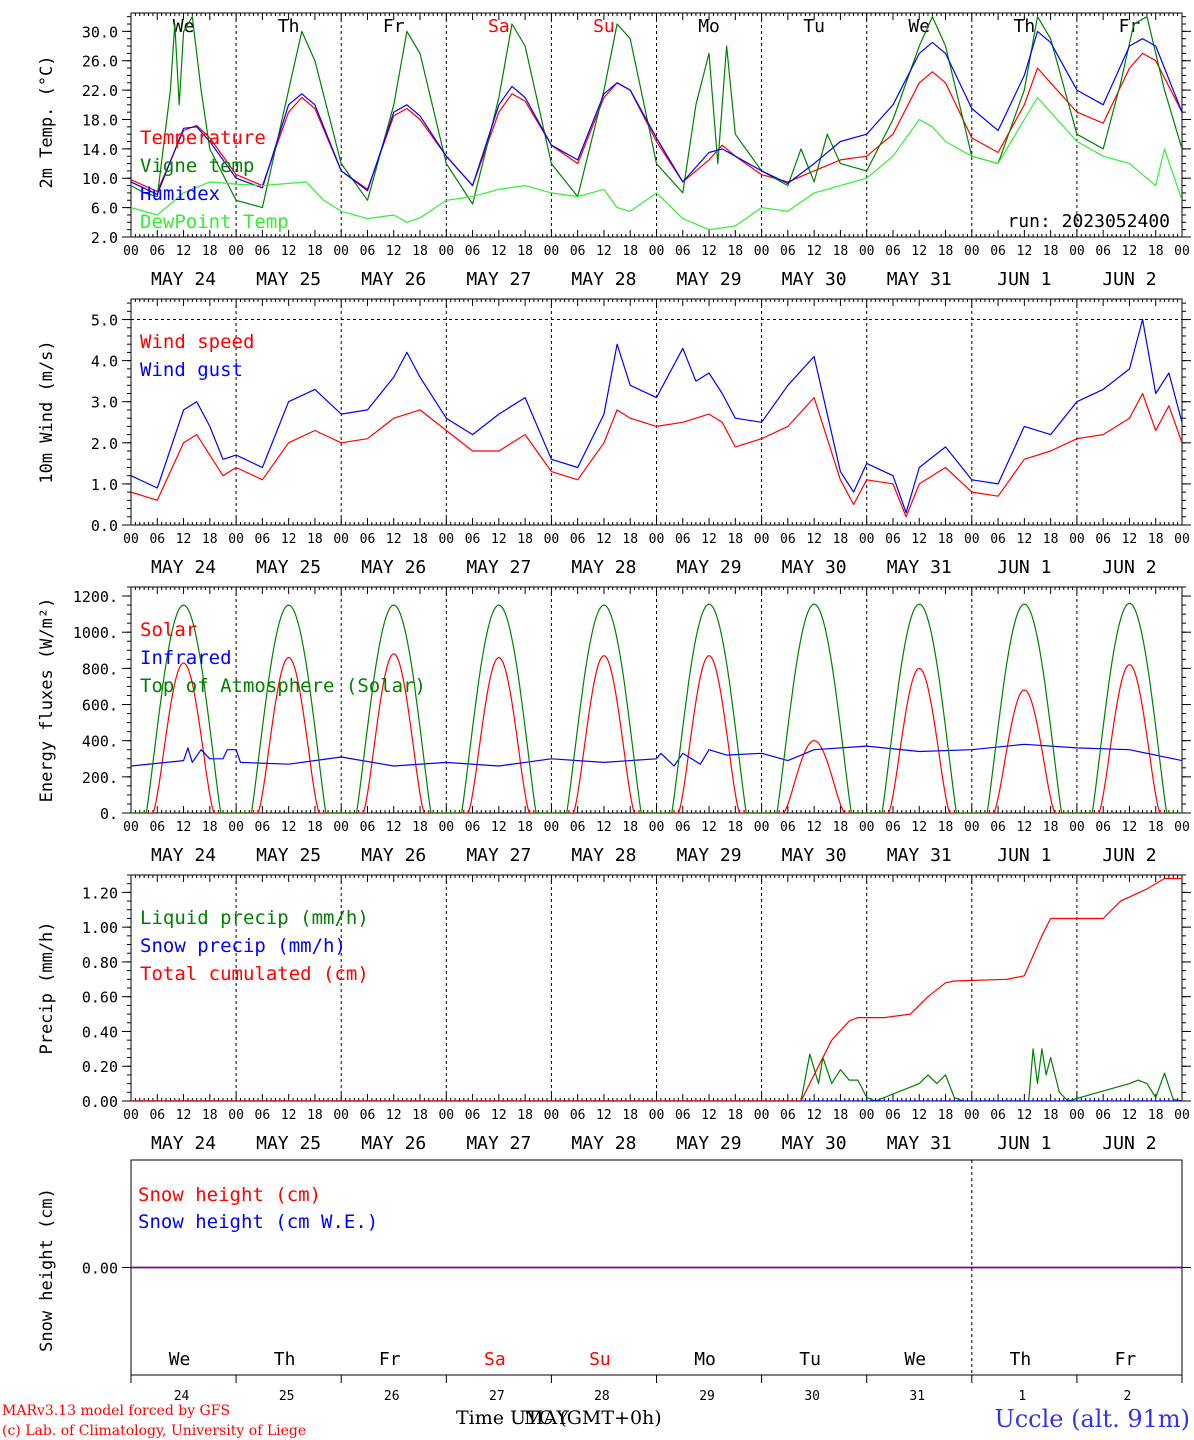 The height and width of the screenshot is (1440, 1194). I want to click on station-label: Uccle (alt. 91m), so click(1092, 1419).